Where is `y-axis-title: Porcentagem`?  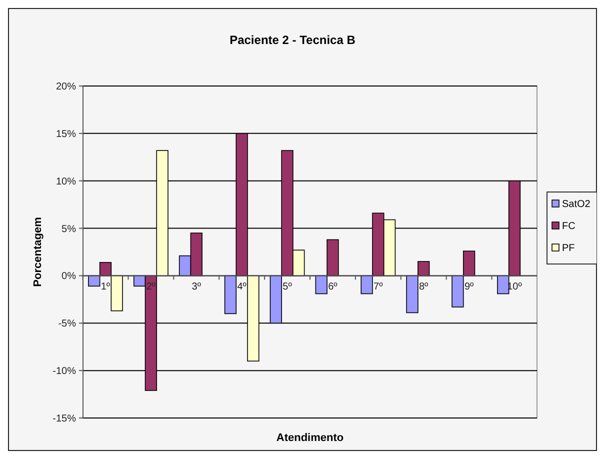 y-axis-title: Porcentagem is located at coordinates (38, 251).